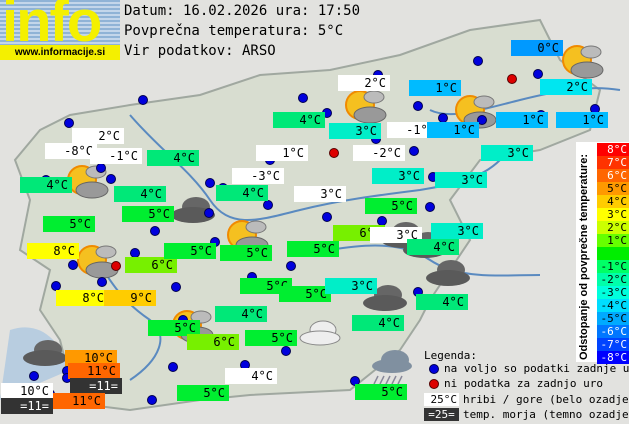  What do you see at coordinates (546, 399) in the screenshot?
I see `legend-mountain-text: hribi / gore (belo ozadje)` at bounding box center [546, 399].